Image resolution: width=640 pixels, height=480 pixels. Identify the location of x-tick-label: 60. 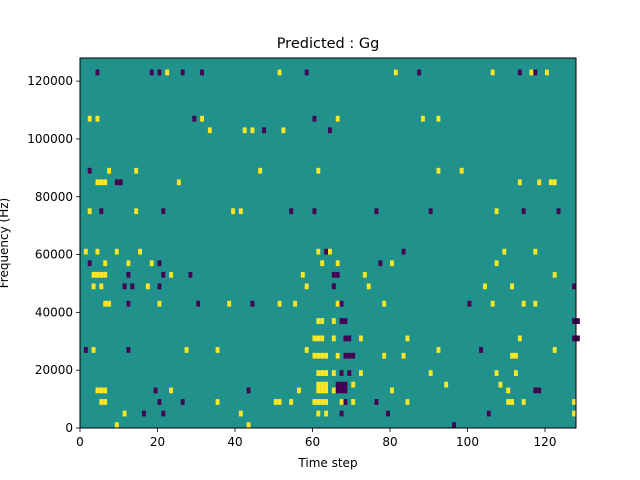
(312, 442).